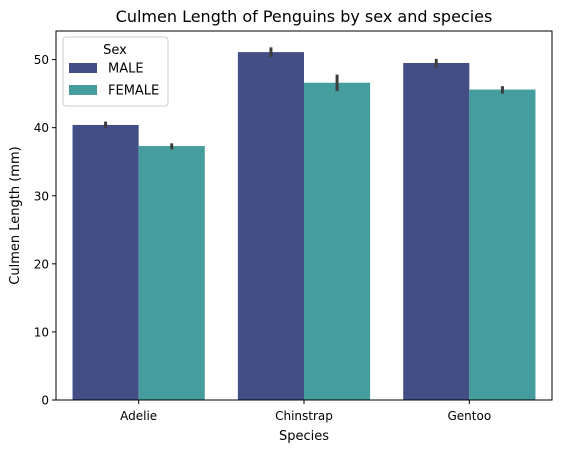 Image resolution: width=575 pixels, height=452 pixels. I want to click on x-tick-label-gentoo: Gentoo, so click(469, 416).